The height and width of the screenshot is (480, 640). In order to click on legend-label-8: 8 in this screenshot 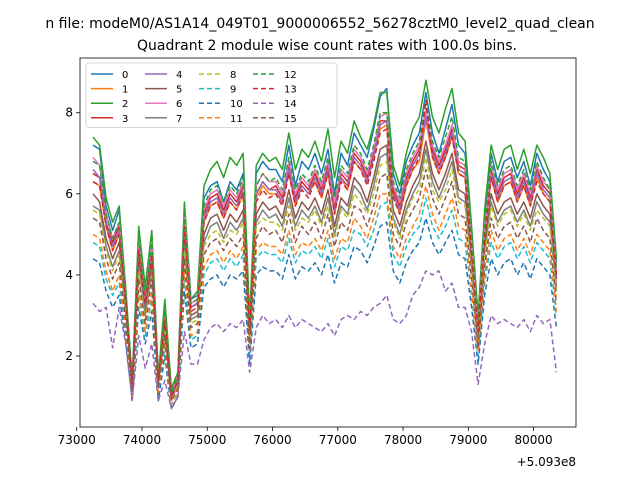, I will do `click(233, 75)`.